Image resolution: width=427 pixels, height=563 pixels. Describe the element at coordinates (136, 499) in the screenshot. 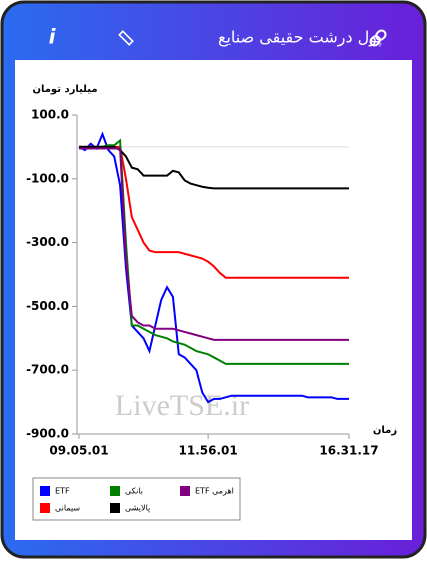

I see `legend` at that location.